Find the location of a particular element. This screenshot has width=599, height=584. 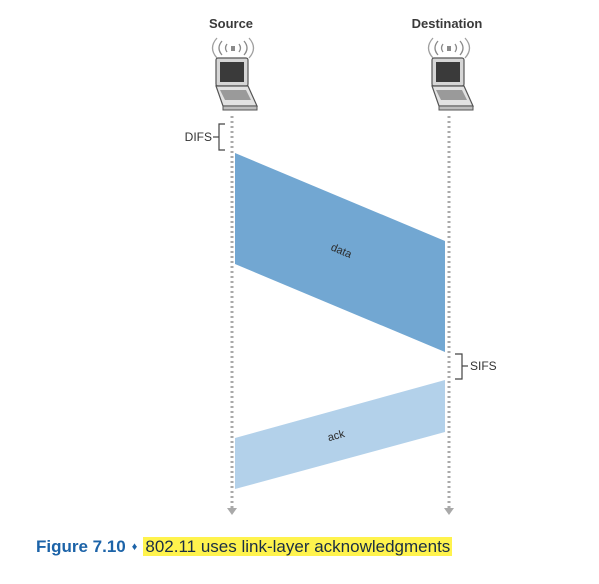

source-timeline is located at coordinates (232, 315).